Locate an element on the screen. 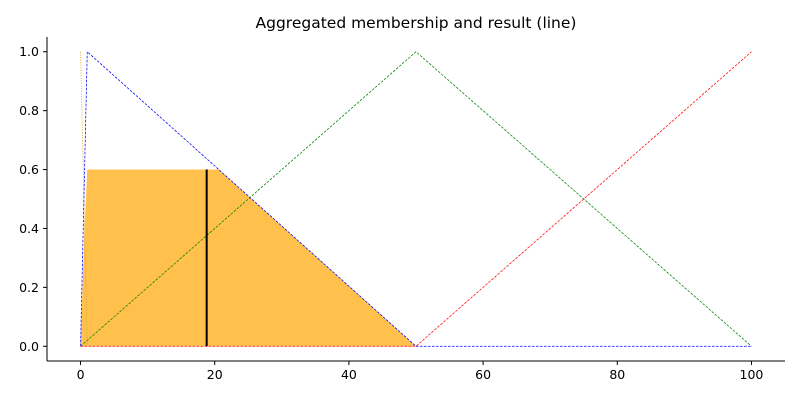 The image size is (800, 404). x-tick-label: 80 is located at coordinates (617, 374).